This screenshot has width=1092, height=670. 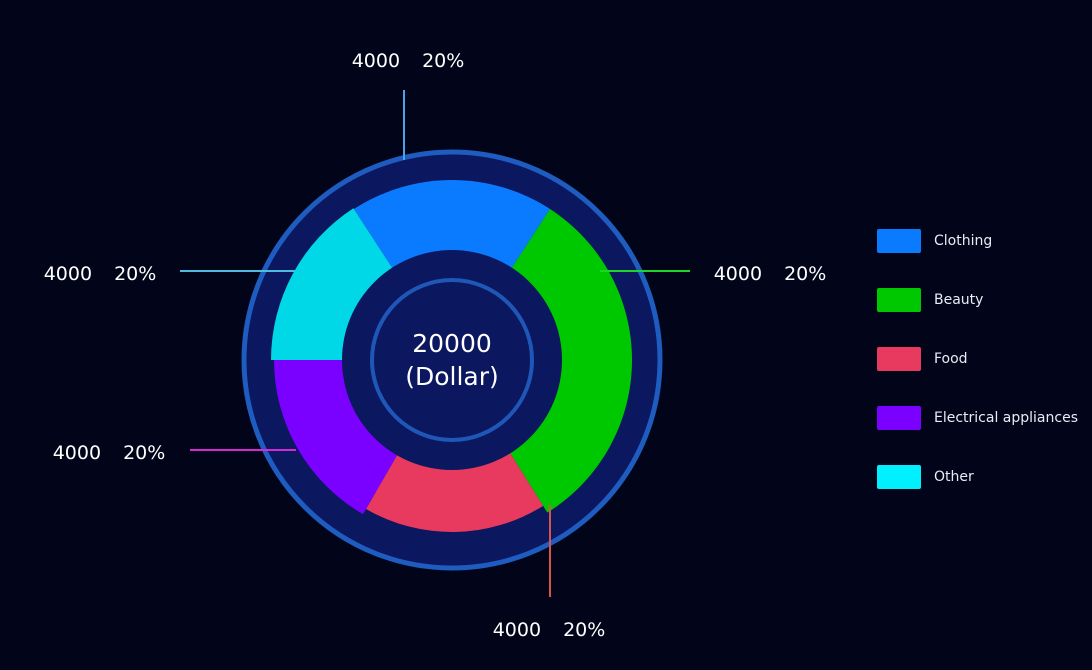 What do you see at coordinates (332, 284) in the screenshot?
I see `slice-other` at bounding box center [332, 284].